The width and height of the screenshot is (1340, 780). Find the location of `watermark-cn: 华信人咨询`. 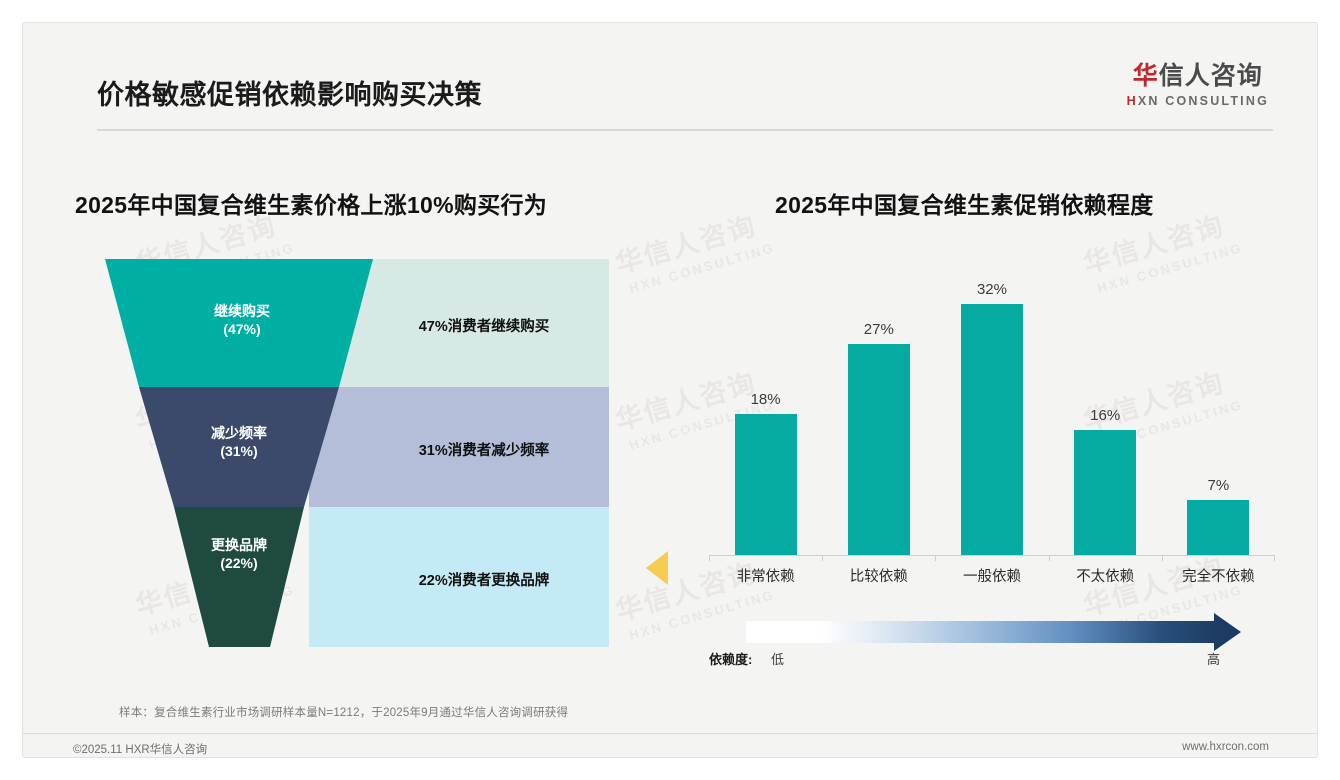

watermark-cn: 华信人咨询 is located at coordinates (686, 245).